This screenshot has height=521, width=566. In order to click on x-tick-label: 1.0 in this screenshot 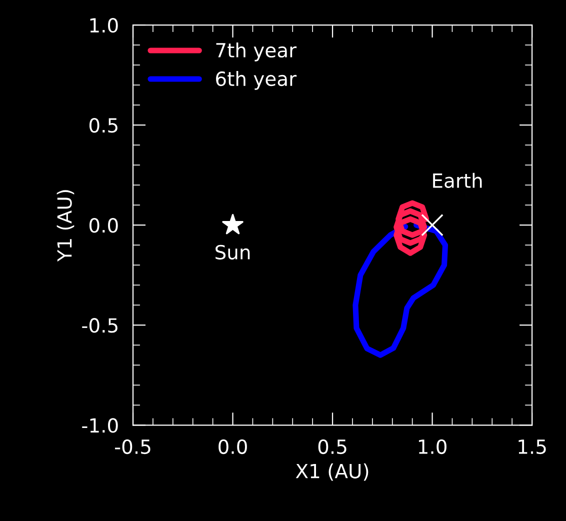, I will do `click(432, 446)`.